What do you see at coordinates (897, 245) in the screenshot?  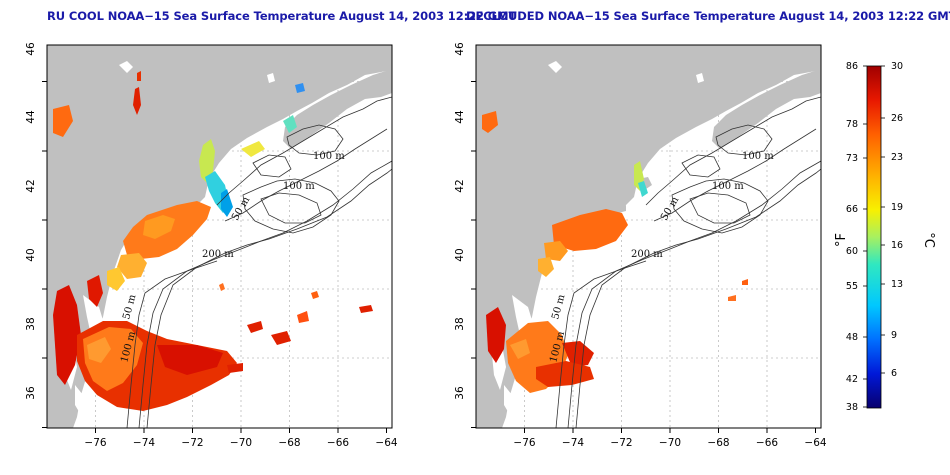 I see `celsius-tick-label: 16` at bounding box center [897, 245].